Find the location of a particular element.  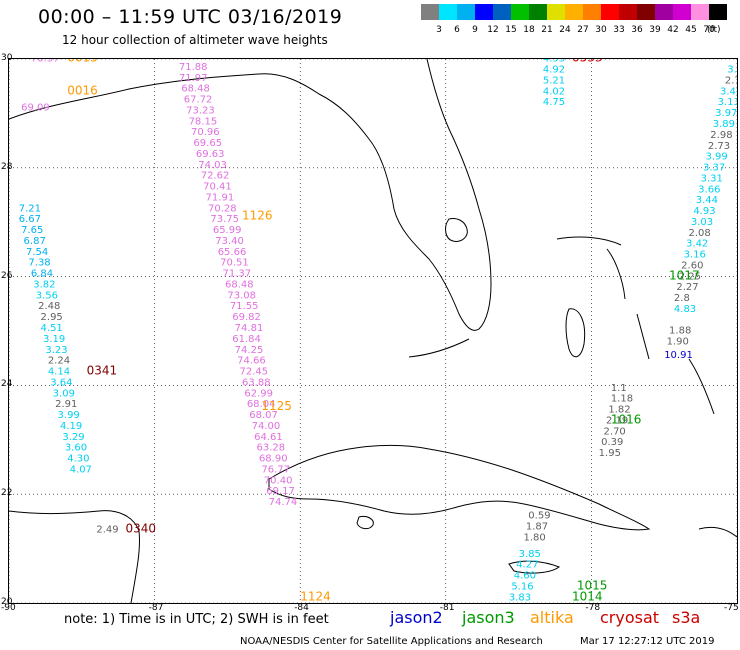

wave-height-value: 3.42 is located at coordinates (697, 244).